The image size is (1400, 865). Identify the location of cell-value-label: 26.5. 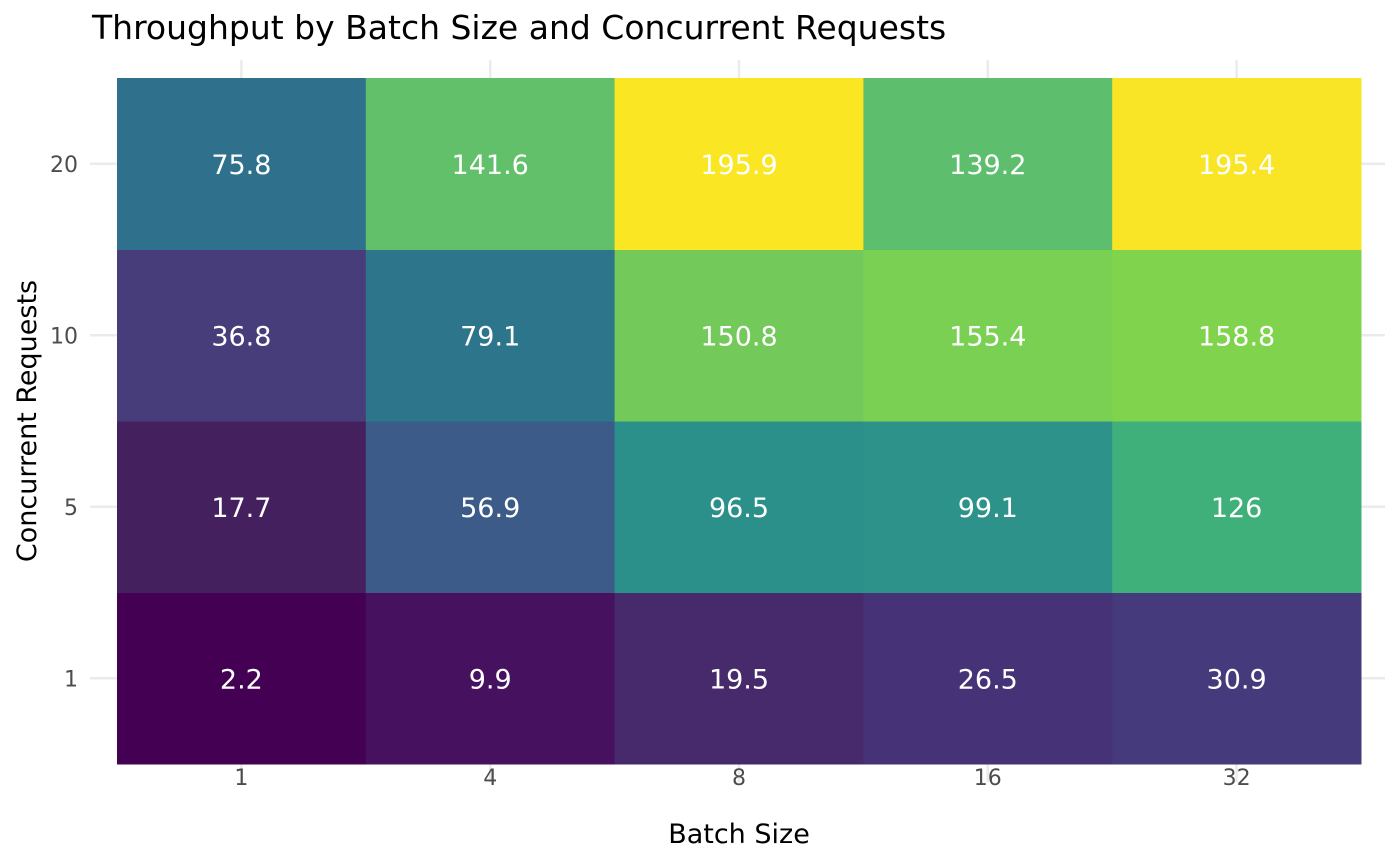
(988, 679).